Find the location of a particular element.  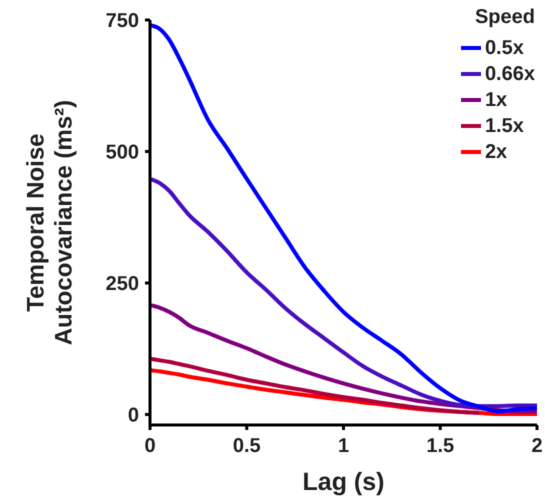

y-tick-label: 250 is located at coordinates (122, 284).